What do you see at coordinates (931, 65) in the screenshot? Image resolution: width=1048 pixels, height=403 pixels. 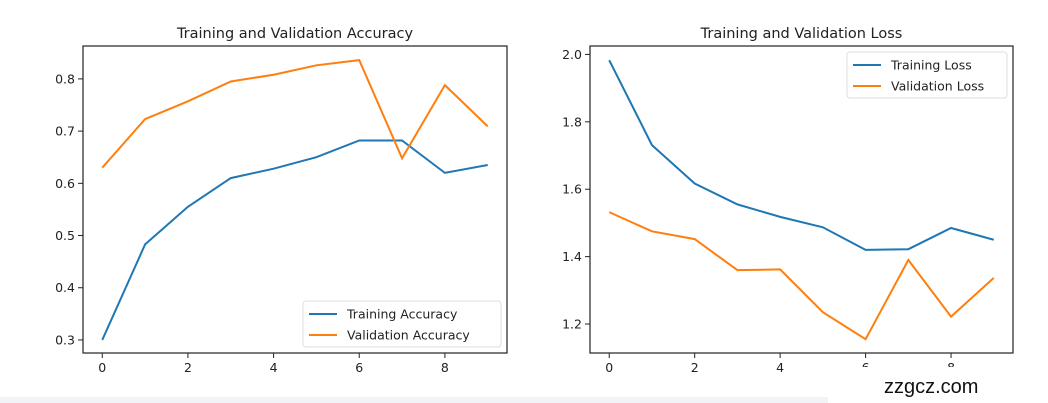 I see `legend-label: Training Loss` at bounding box center [931, 65].